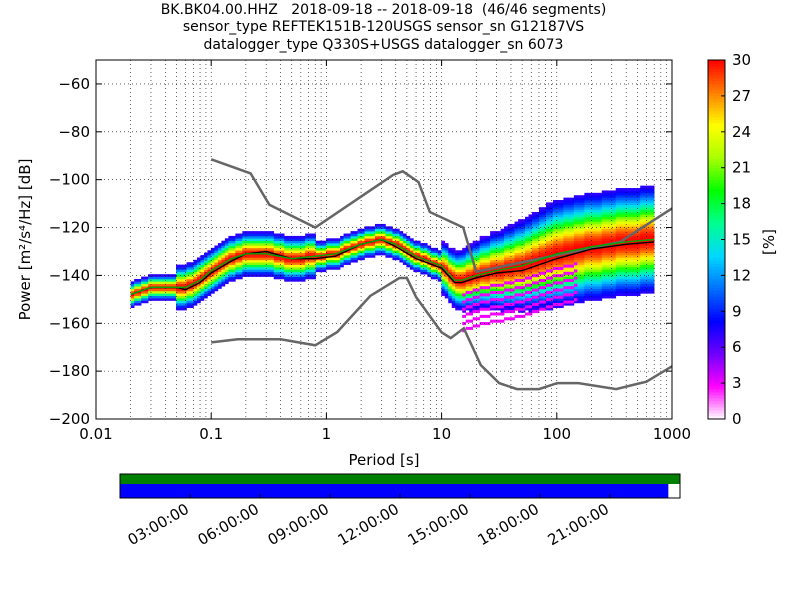 The width and height of the screenshot is (800, 600). Describe the element at coordinates (298, 524) in the screenshot. I see `timeline-tick-label: 09:00:00` at that location.